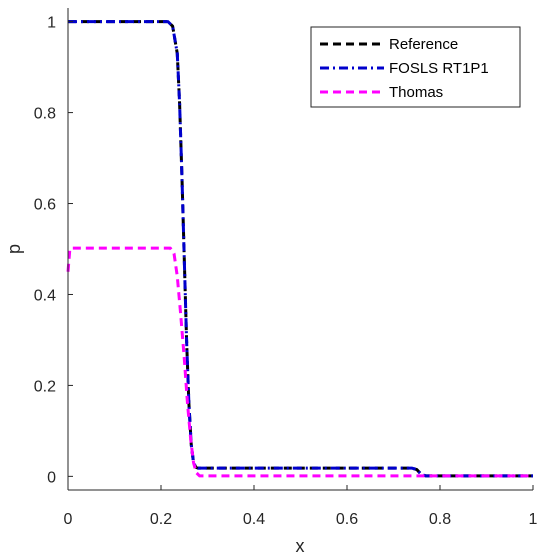 This screenshot has height=556, width=537. Describe the element at coordinates (440, 519) in the screenshot. I see `x-tick-label: 0.8` at that location.